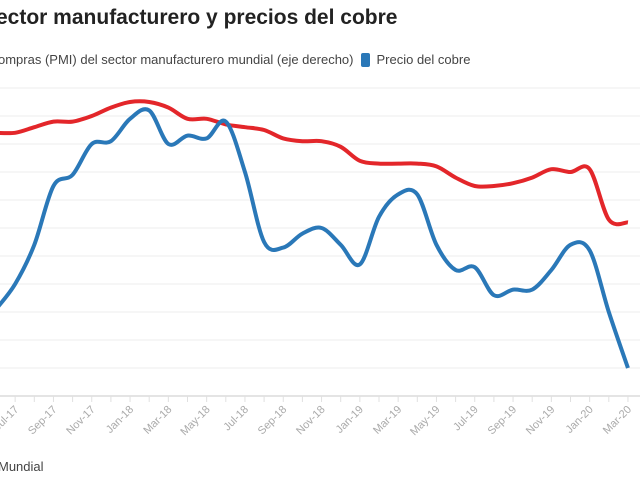 This screenshot has width=640, height=480. I want to click on x-tick-label: Mar-20, so click(617, 420).